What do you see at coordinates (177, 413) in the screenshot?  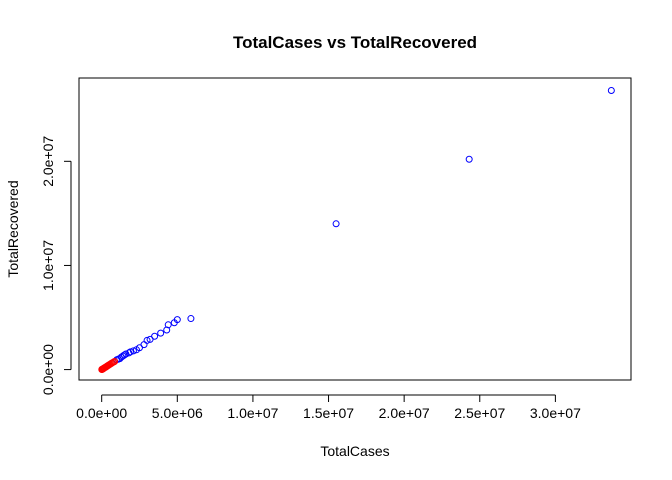 I see `x-tick-label: 5.0e+06` at bounding box center [177, 413].